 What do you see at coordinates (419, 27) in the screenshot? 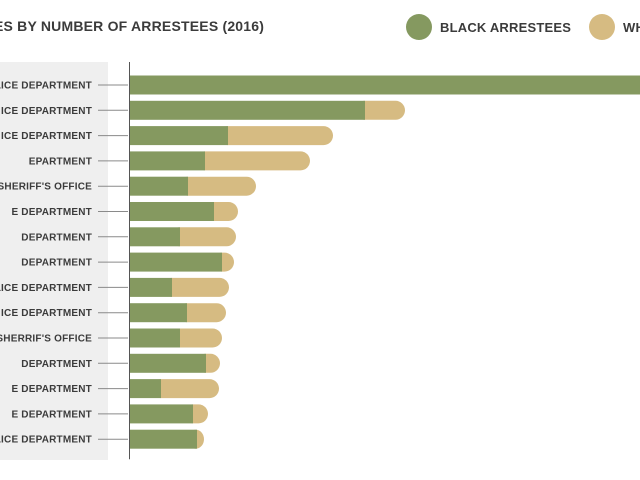
I see `legend-swatch-black` at bounding box center [419, 27].